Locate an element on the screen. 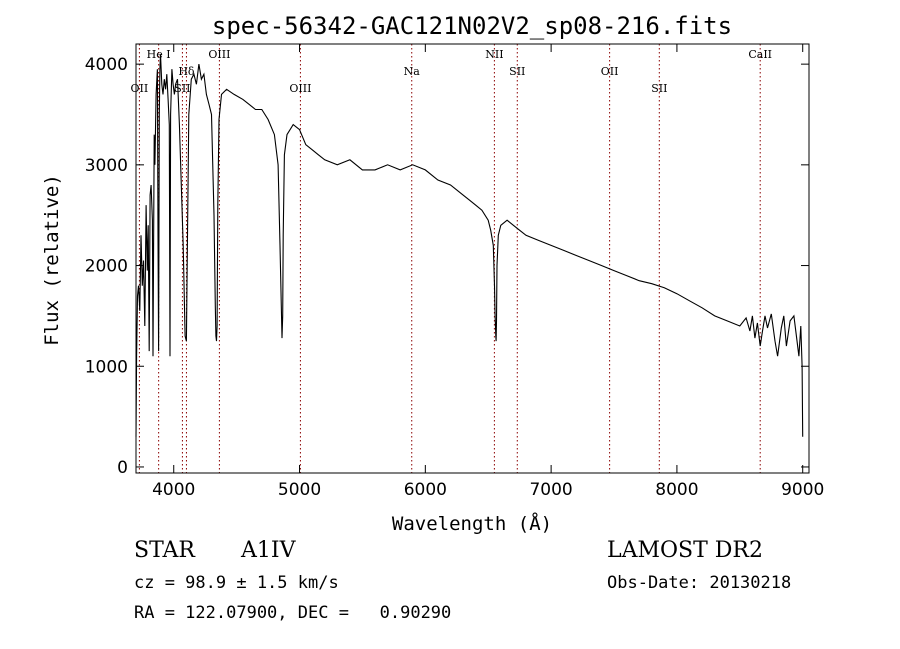 The width and height of the screenshot is (900, 649). coordinates: RA = 122.07900, DEC = 0.90290 is located at coordinates (293, 613).